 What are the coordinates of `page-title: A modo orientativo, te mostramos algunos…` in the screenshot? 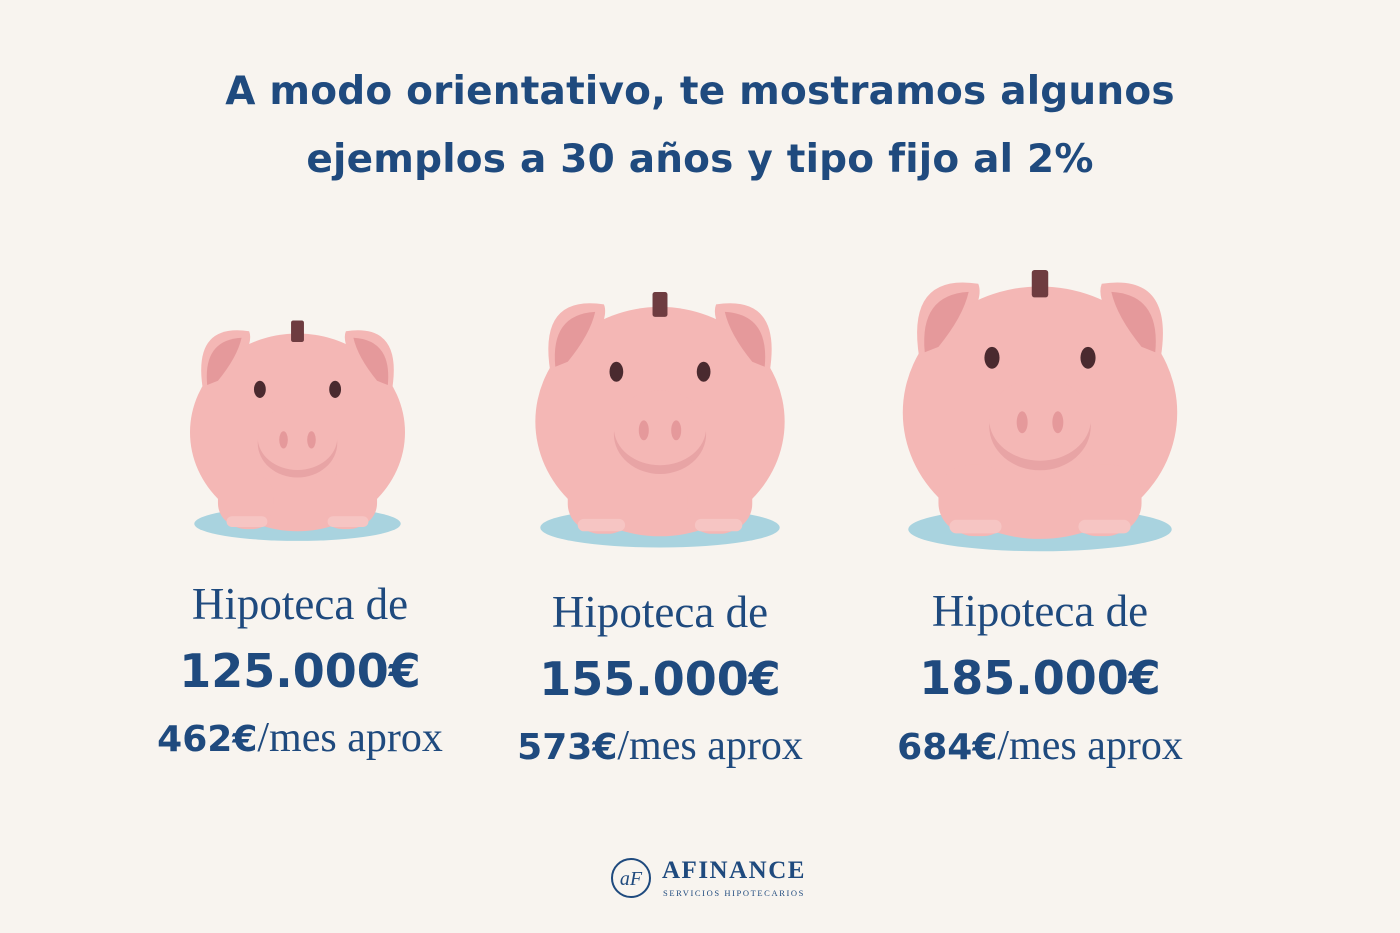 It's located at (700, 126).